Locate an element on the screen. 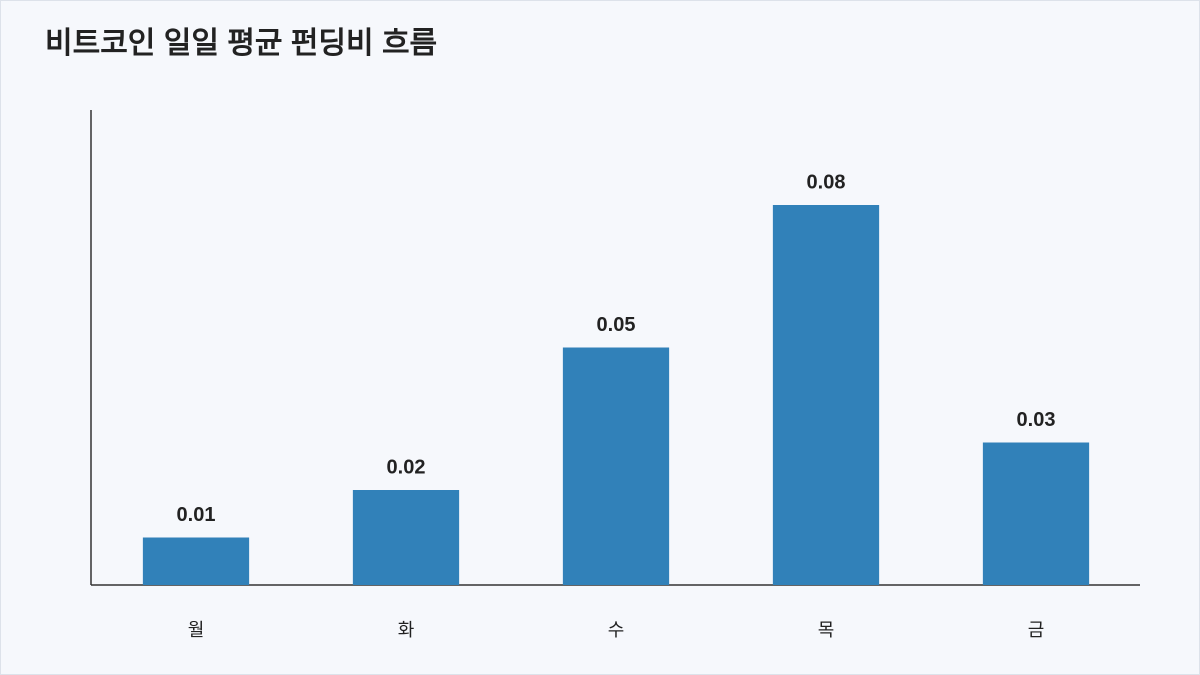  value-label: 0.08 is located at coordinates (826, 182).